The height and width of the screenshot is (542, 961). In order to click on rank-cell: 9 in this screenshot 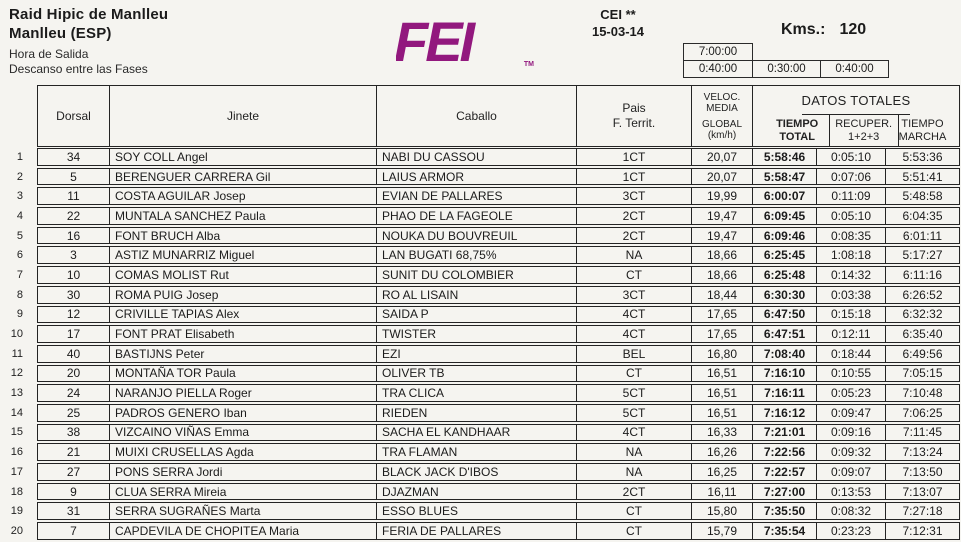, I will do `click(19, 314)`.